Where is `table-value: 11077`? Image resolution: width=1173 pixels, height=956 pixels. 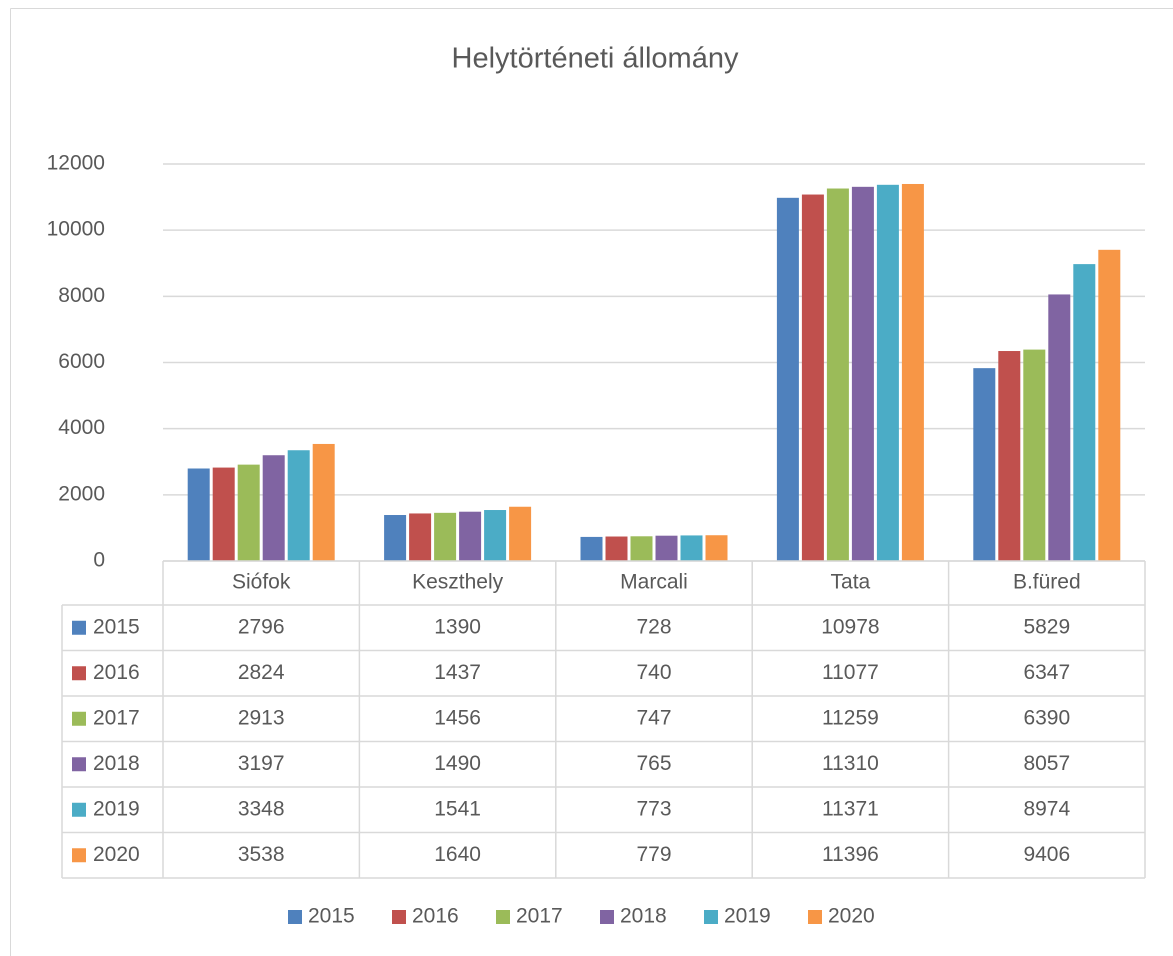 table-value: 11077 is located at coordinates (850, 672).